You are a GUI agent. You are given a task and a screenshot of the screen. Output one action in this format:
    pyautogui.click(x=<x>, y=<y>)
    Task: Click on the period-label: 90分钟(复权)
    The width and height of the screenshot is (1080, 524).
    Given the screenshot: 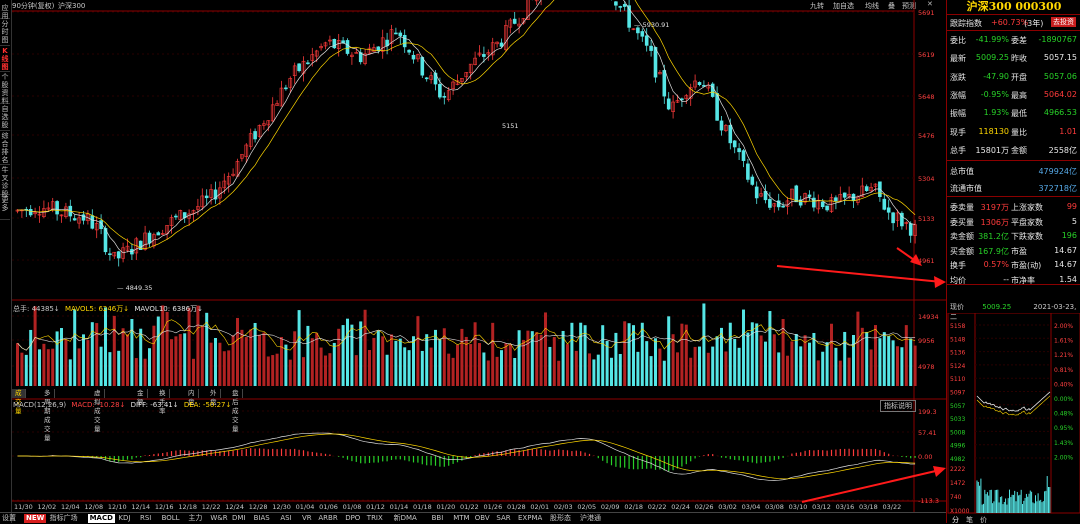 What is the action you would take?
    pyautogui.click(x=33, y=6)
    